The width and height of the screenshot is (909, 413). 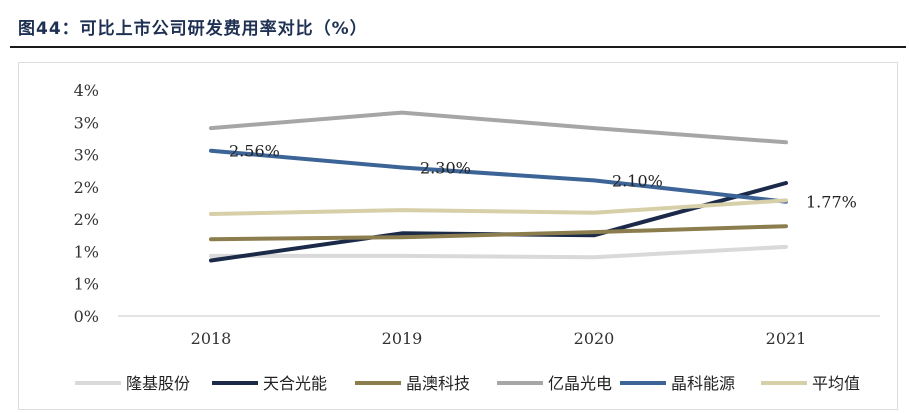 What do you see at coordinates (703, 383) in the screenshot?
I see `legend-label: 晶科能源` at bounding box center [703, 383].